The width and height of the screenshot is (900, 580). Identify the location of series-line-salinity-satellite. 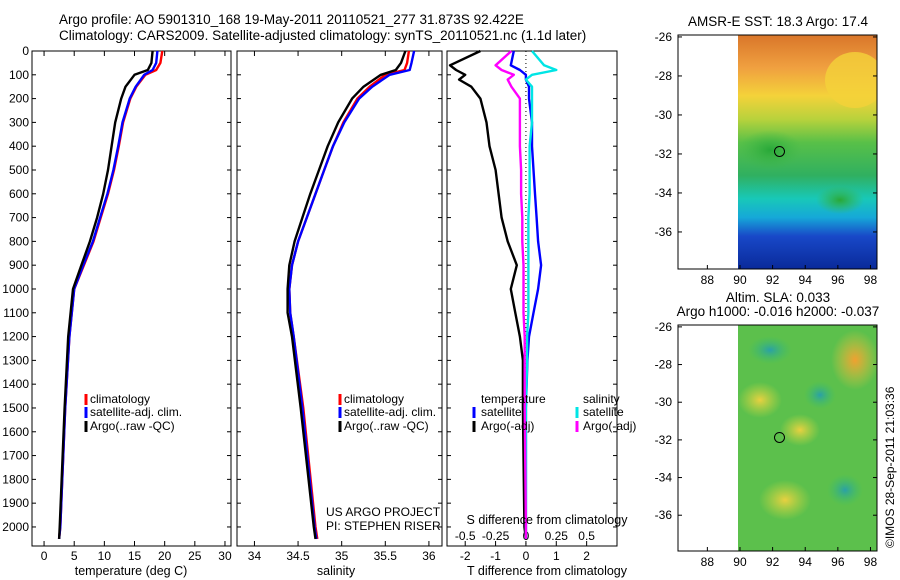
(541, 294).